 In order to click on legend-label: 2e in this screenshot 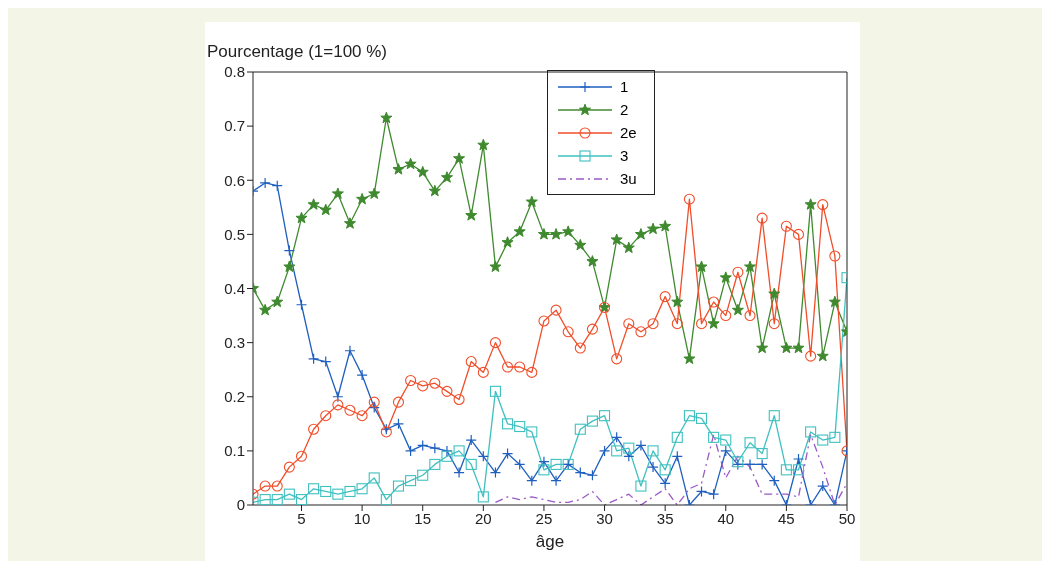, I will do `click(628, 132)`.